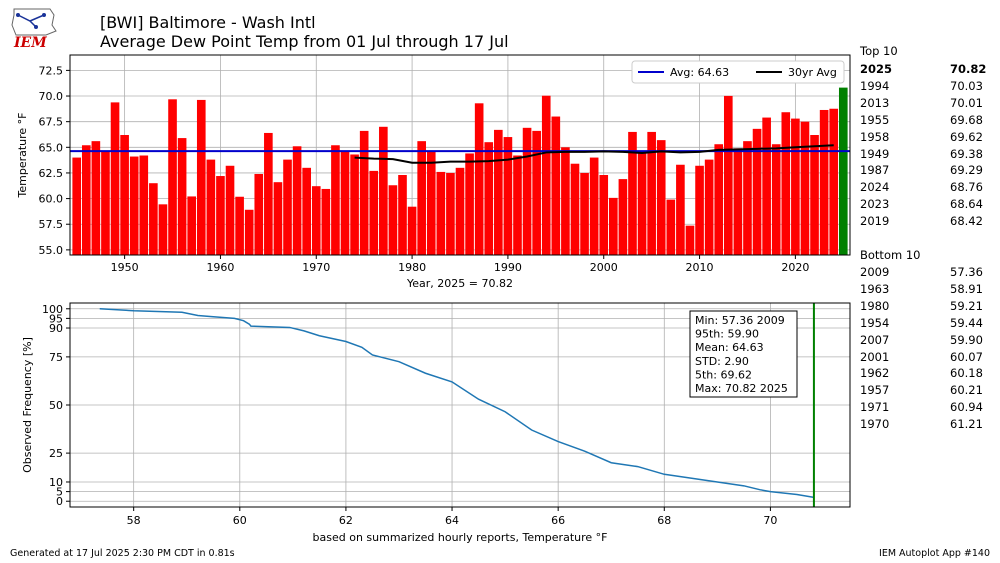  Describe the element at coordinates (729, 347) in the screenshot. I see `stats-line: Mean: 64.63` at that location.